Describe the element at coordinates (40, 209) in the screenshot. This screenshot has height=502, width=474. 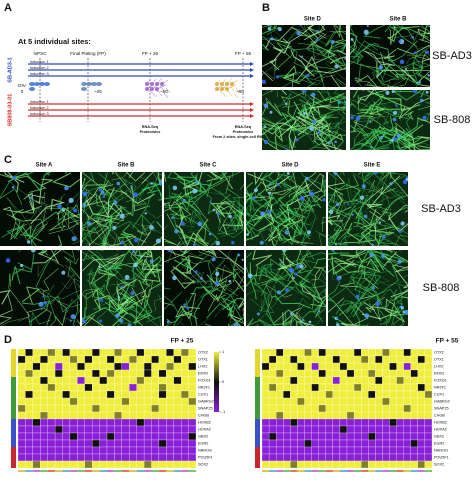
I see `micrograph-content` at that location.